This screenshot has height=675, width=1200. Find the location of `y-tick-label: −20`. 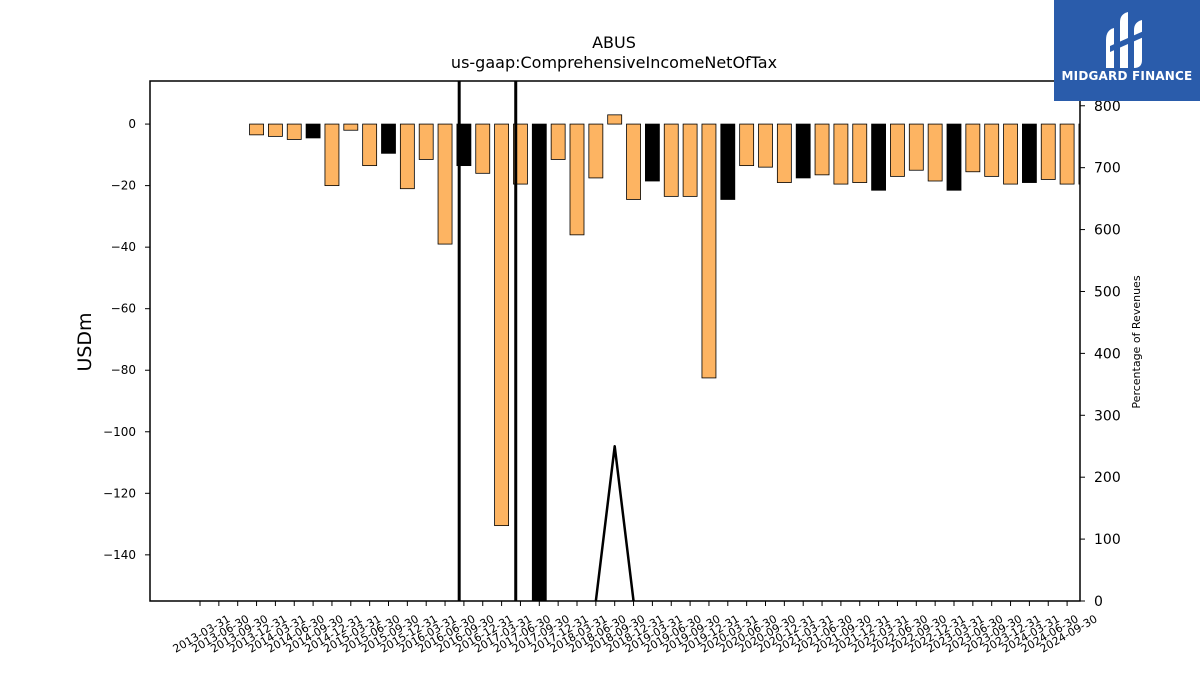

y-tick-label: −20 is located at coordinates (123, 186).